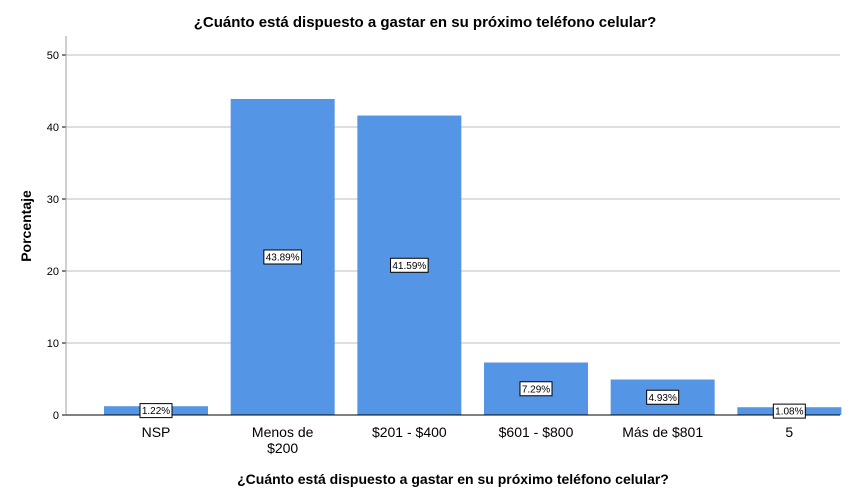 This screenshot has width=851, height=501. What do you see at coordinates (536, 432) in the screenshot?
I see `x-tick-label: $601 - $800` at bounding box center [536, 432].